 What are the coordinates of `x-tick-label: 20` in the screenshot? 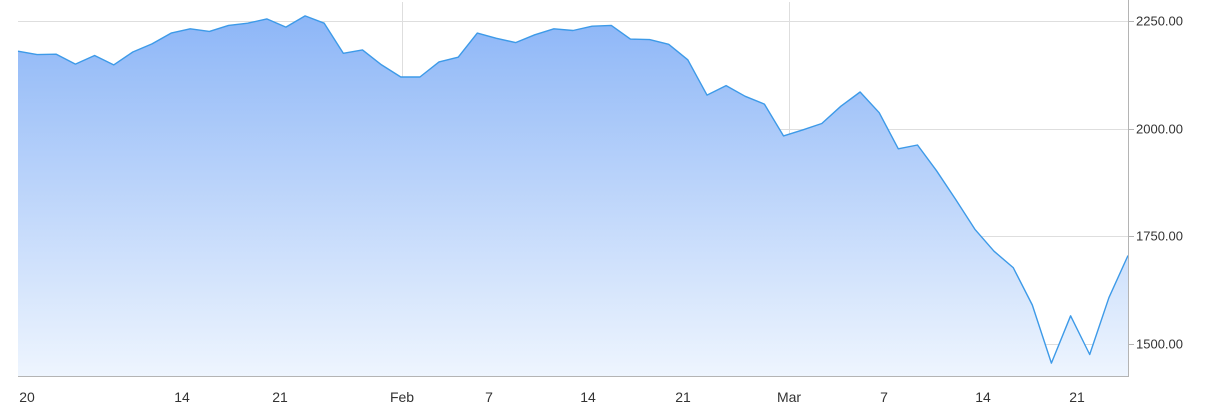 It's located at (27, 397).